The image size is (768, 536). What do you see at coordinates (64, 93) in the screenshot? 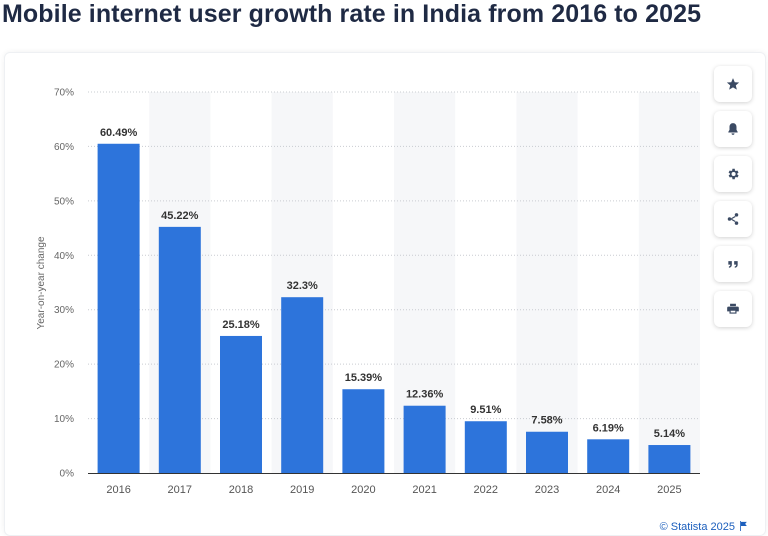
I see `y-tick-label: 70%` at bounding box center [64, 93].